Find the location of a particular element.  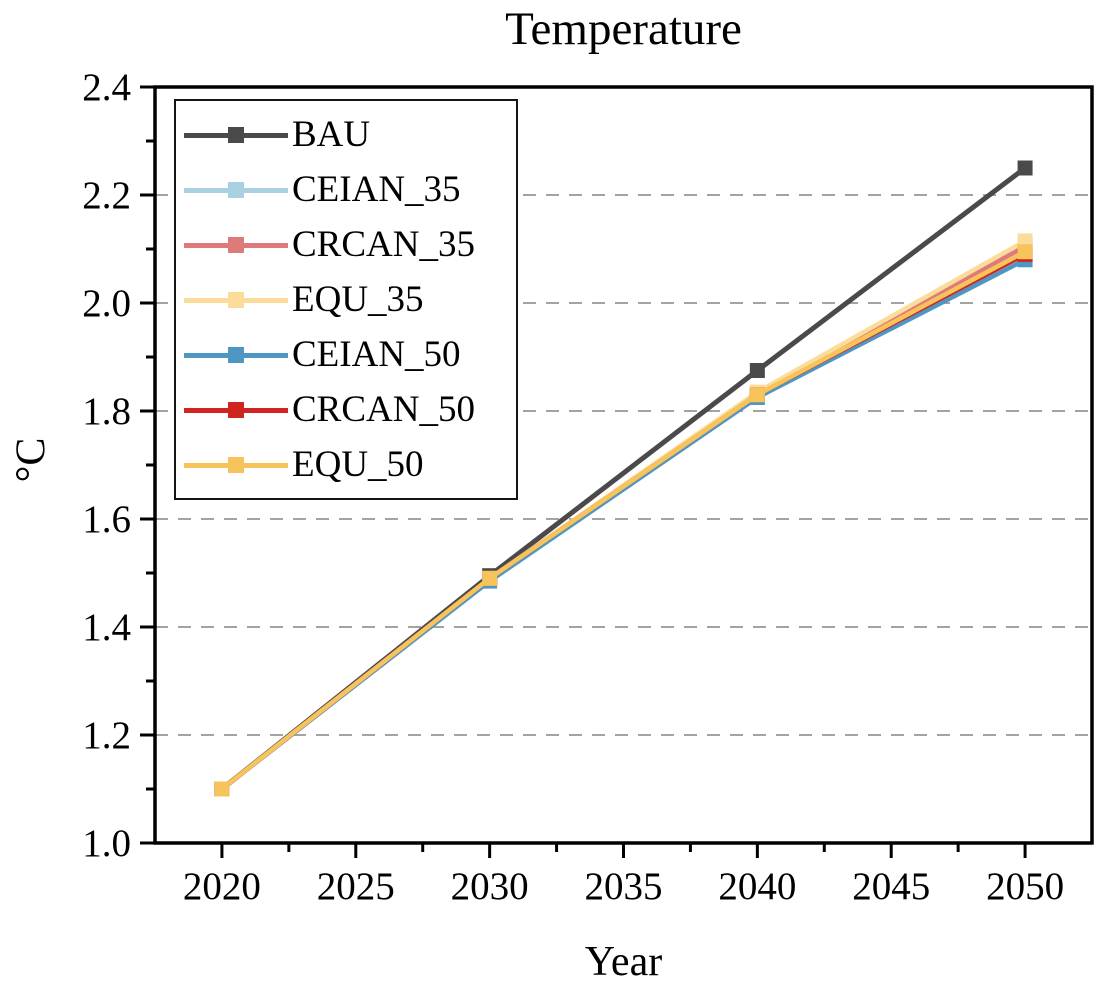

svg-text: 2050 is located at coordinates (1025, 886).